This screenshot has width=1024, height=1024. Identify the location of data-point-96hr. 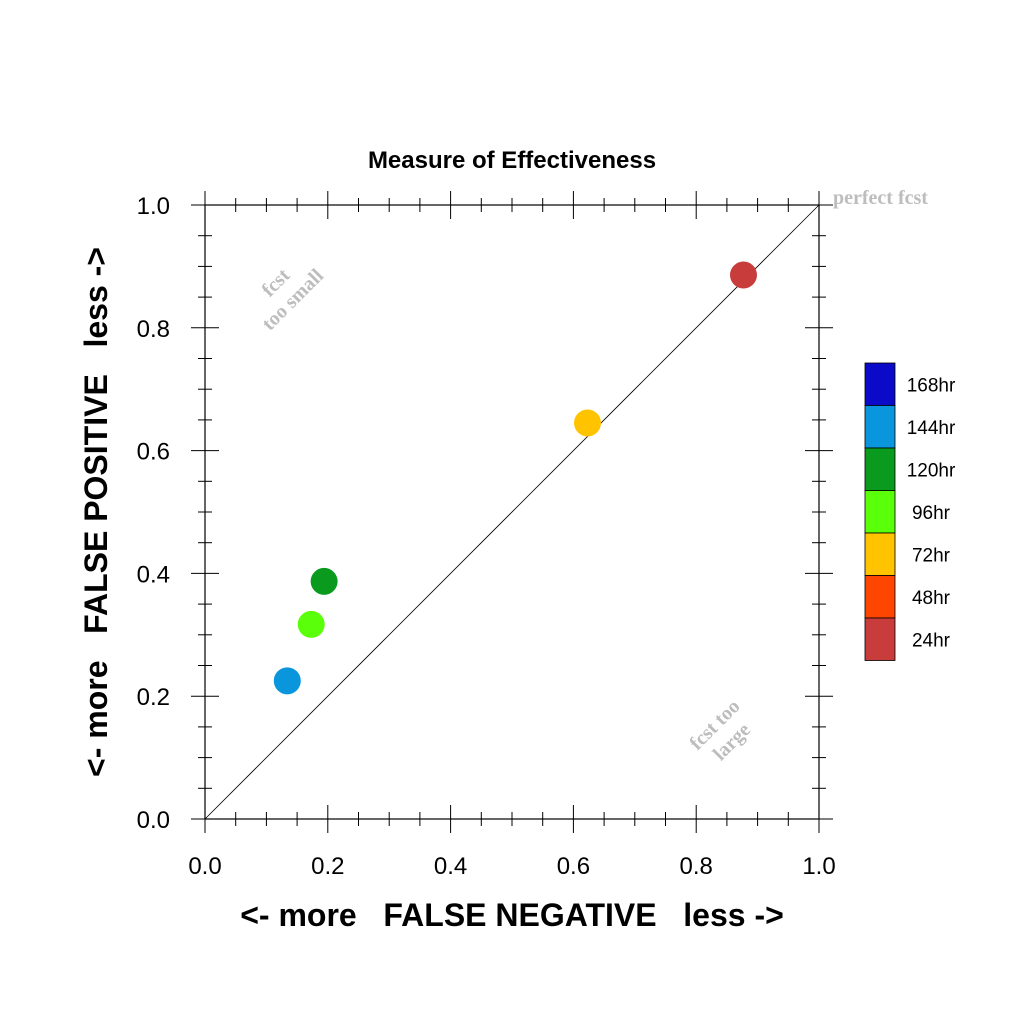
(311, 624).